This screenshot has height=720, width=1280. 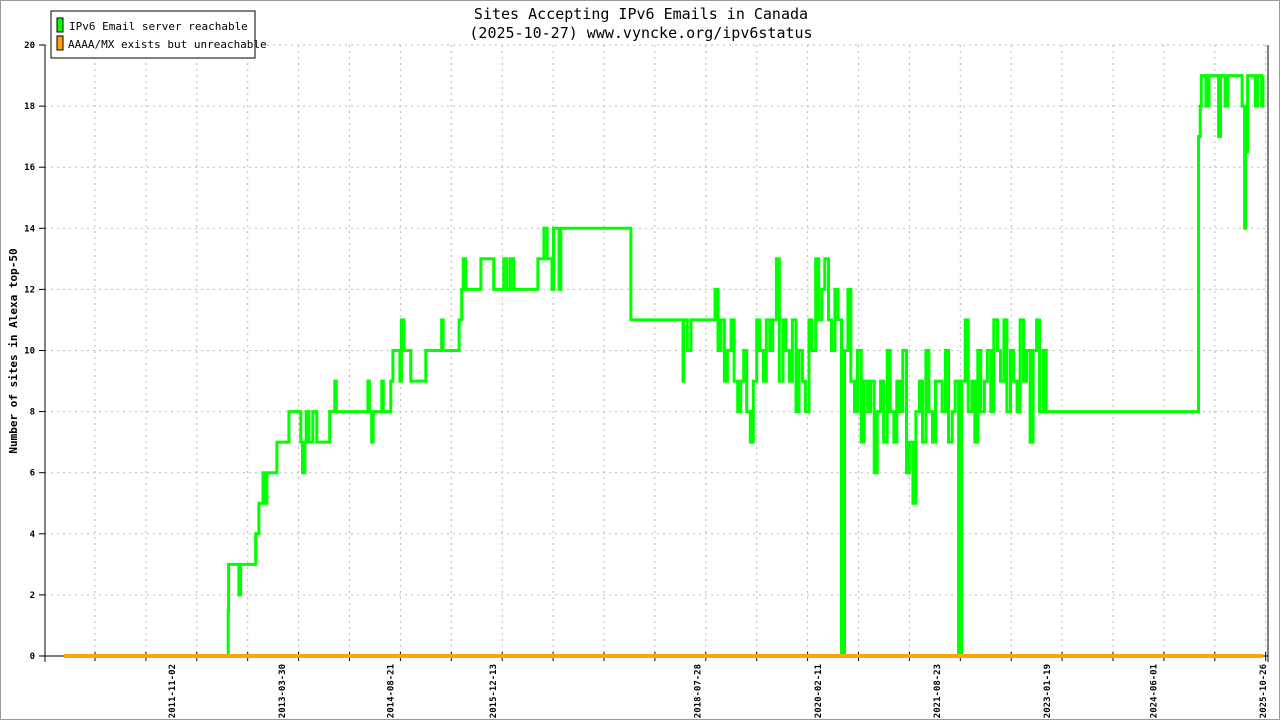 What do you see at coordinates (32, 657) in the screenshot?
I see `y-tick-label: 0` at bounding box center [32, 657].